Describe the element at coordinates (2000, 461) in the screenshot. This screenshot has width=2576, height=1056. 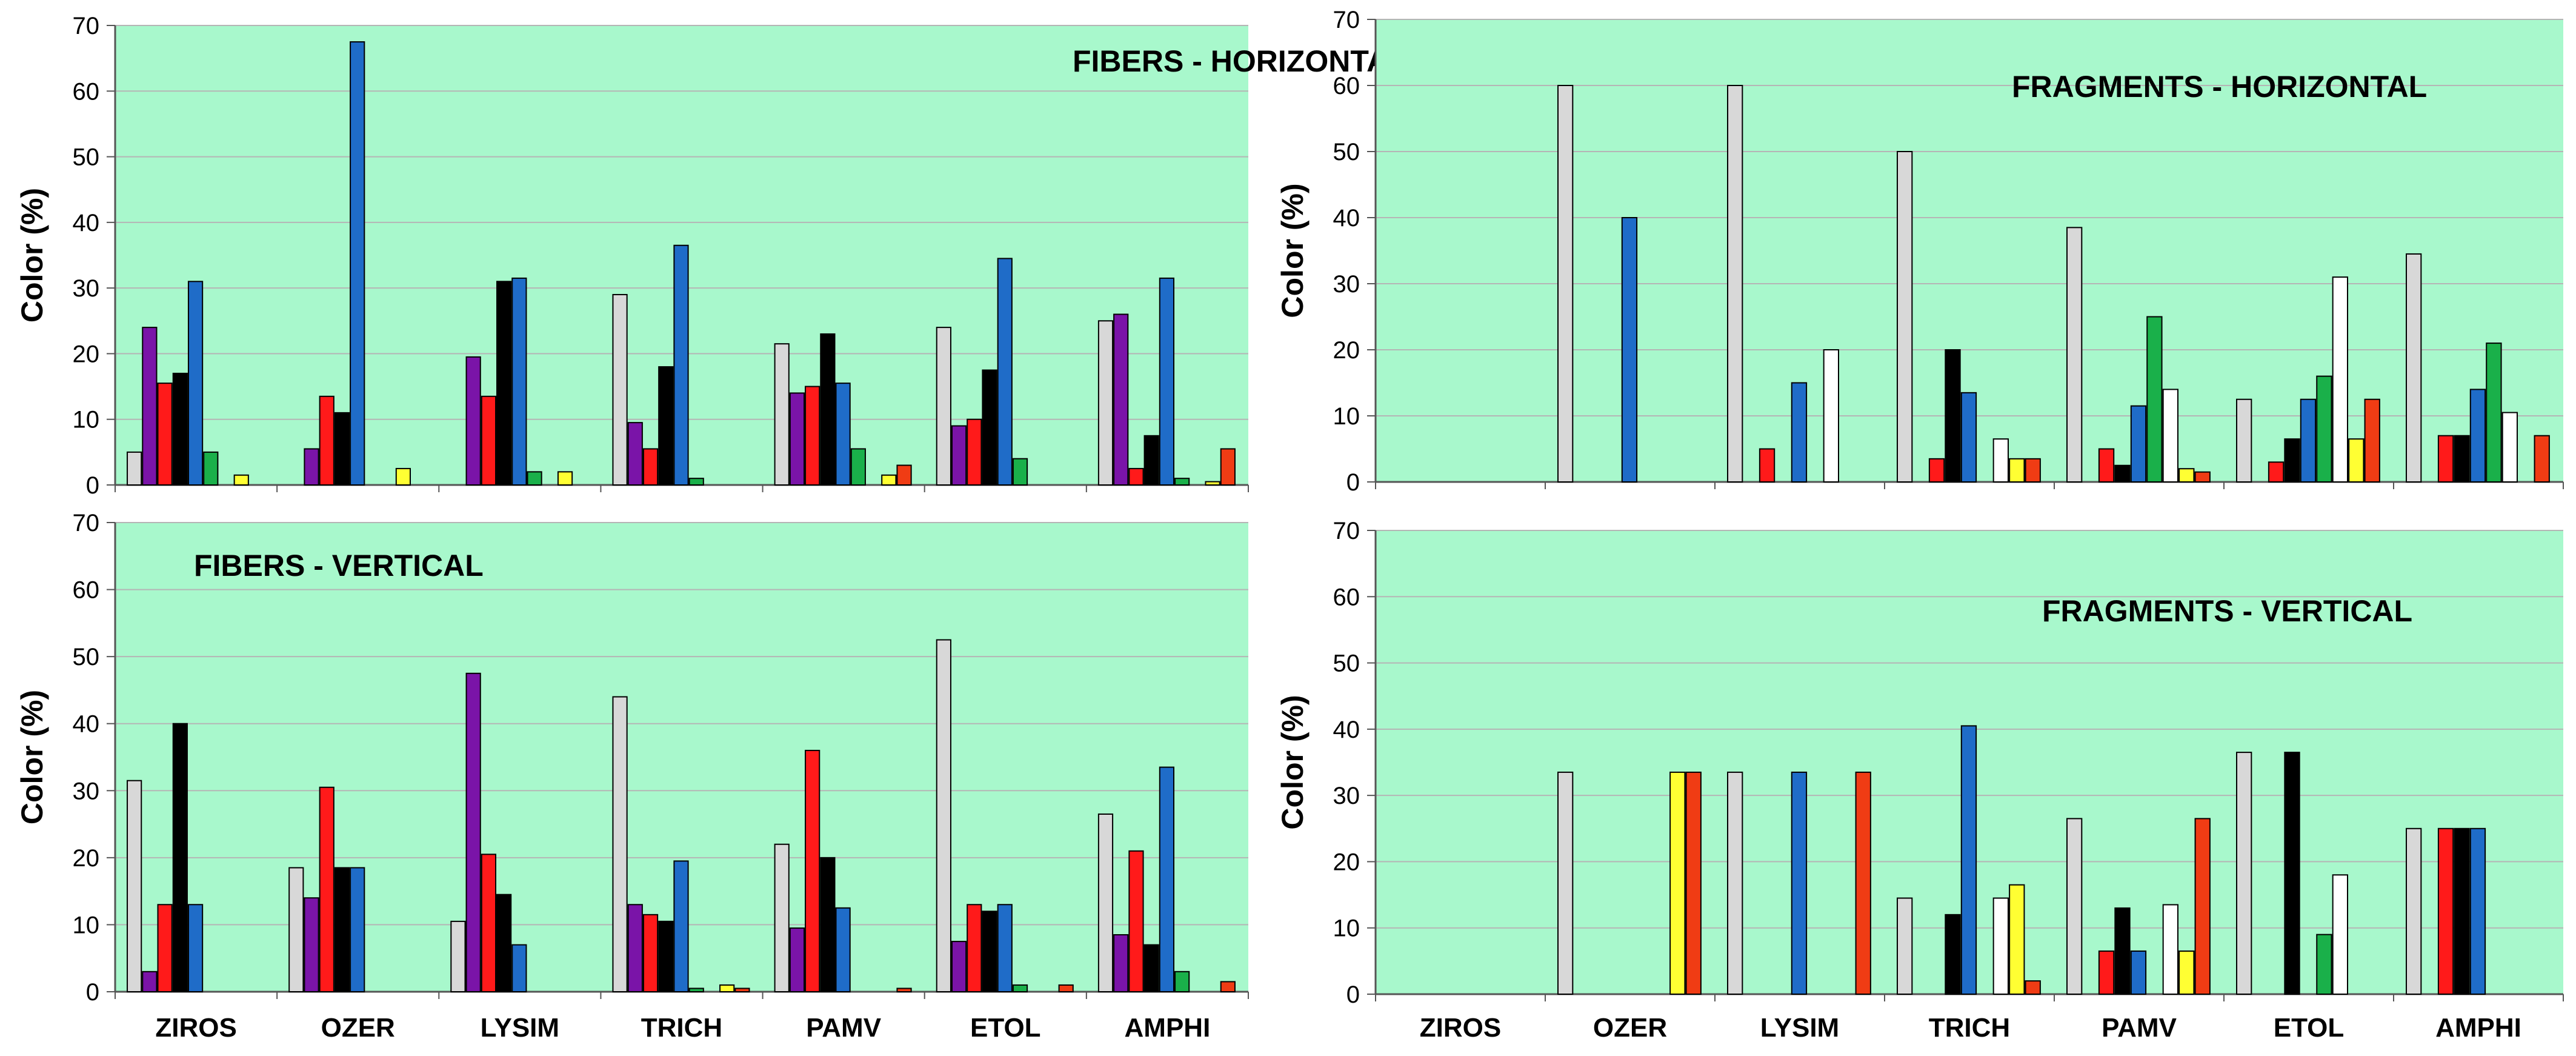
I see `bar-trich-s7` at that location.